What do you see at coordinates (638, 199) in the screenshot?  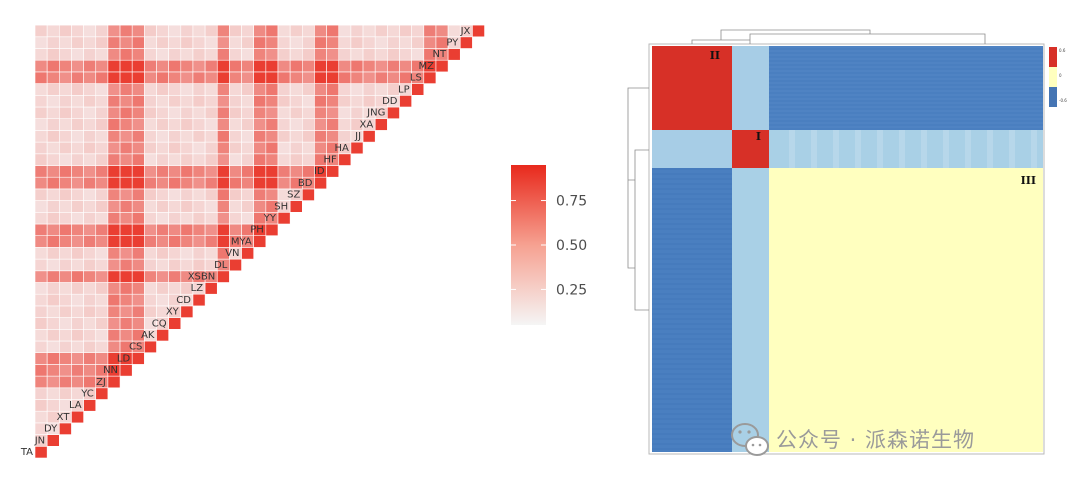 I see `dendrogram-branch` at bounding box center [638, 199].